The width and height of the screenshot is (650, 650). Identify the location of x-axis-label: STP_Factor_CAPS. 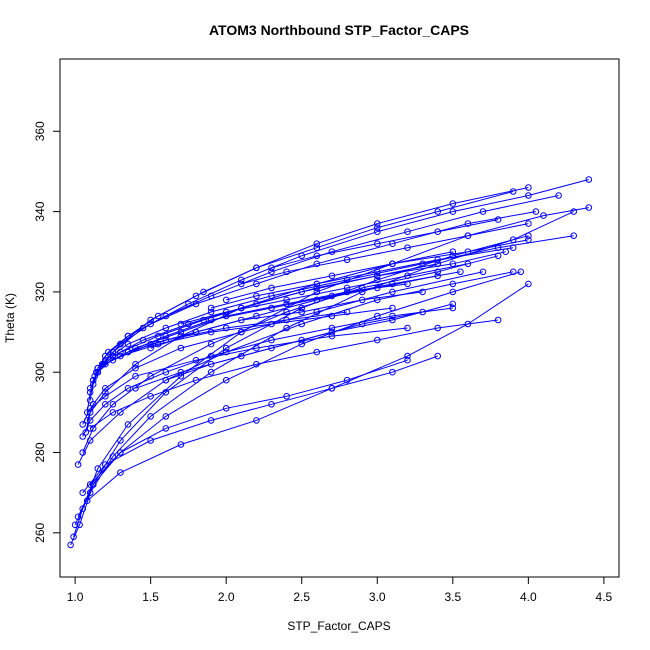
(338, 626).